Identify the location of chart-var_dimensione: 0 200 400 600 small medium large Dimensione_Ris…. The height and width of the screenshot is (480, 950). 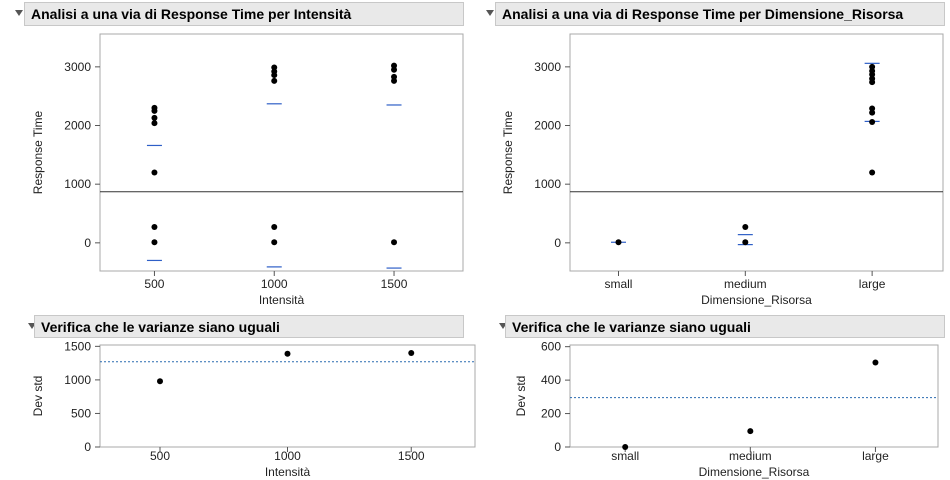
(726, 409).